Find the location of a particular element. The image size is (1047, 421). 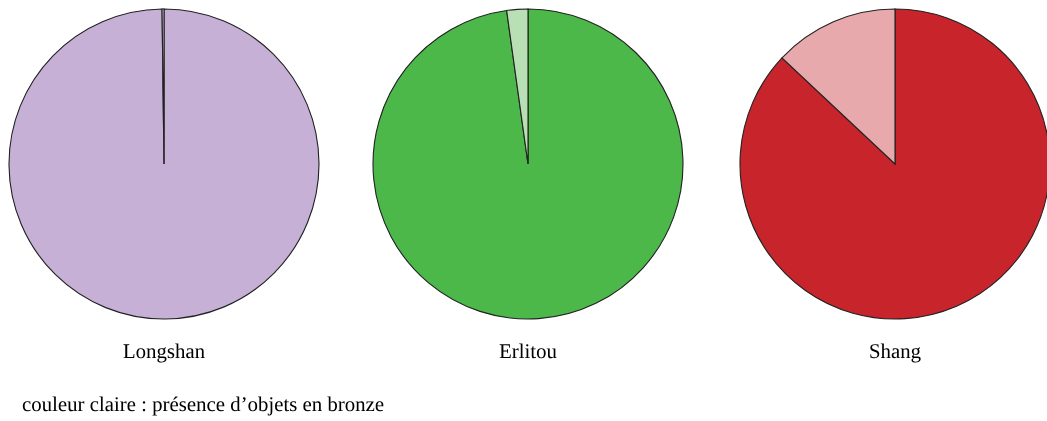

text: Erlitou is located at coordinates (528, 351).